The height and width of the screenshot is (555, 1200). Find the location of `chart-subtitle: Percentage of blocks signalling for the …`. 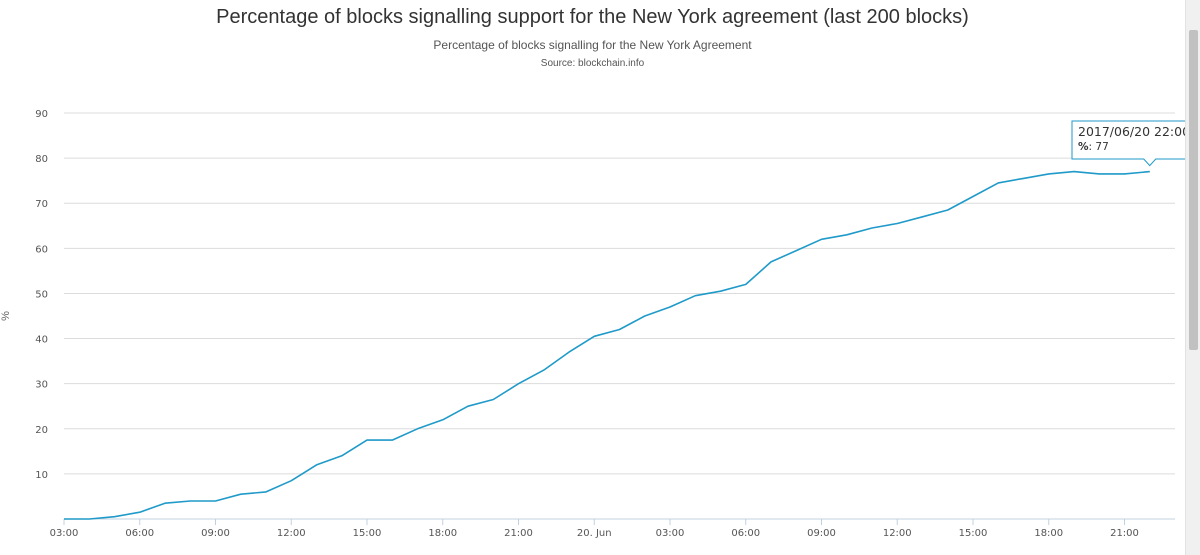

chart-subtitle: Percentage of blocks signalling for the … is located at coordinates (592, 45).